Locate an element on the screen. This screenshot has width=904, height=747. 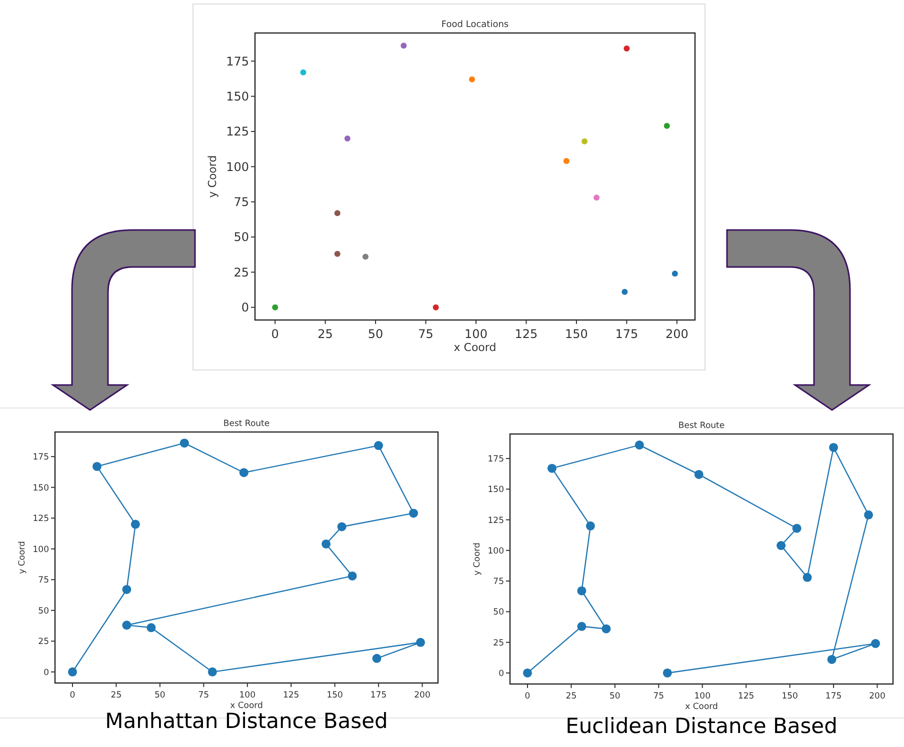
chart-title: Food Locations is located at coordinates (475, 25).